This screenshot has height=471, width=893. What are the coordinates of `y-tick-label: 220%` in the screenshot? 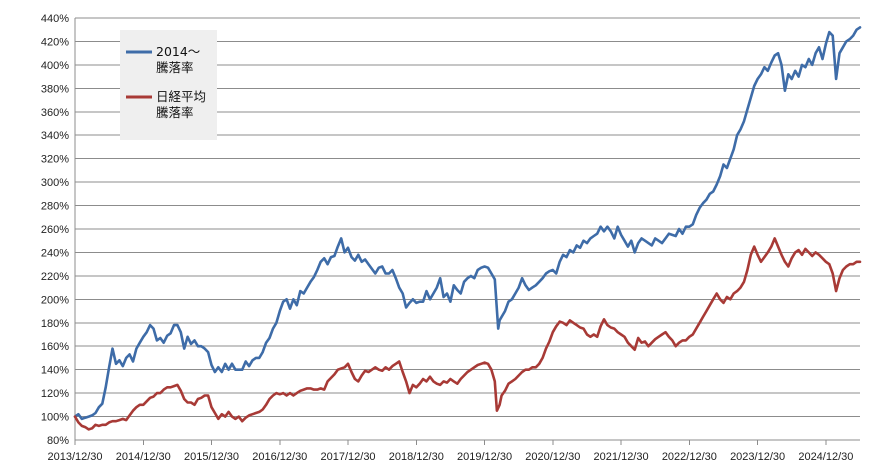 It's located at (55, 277).